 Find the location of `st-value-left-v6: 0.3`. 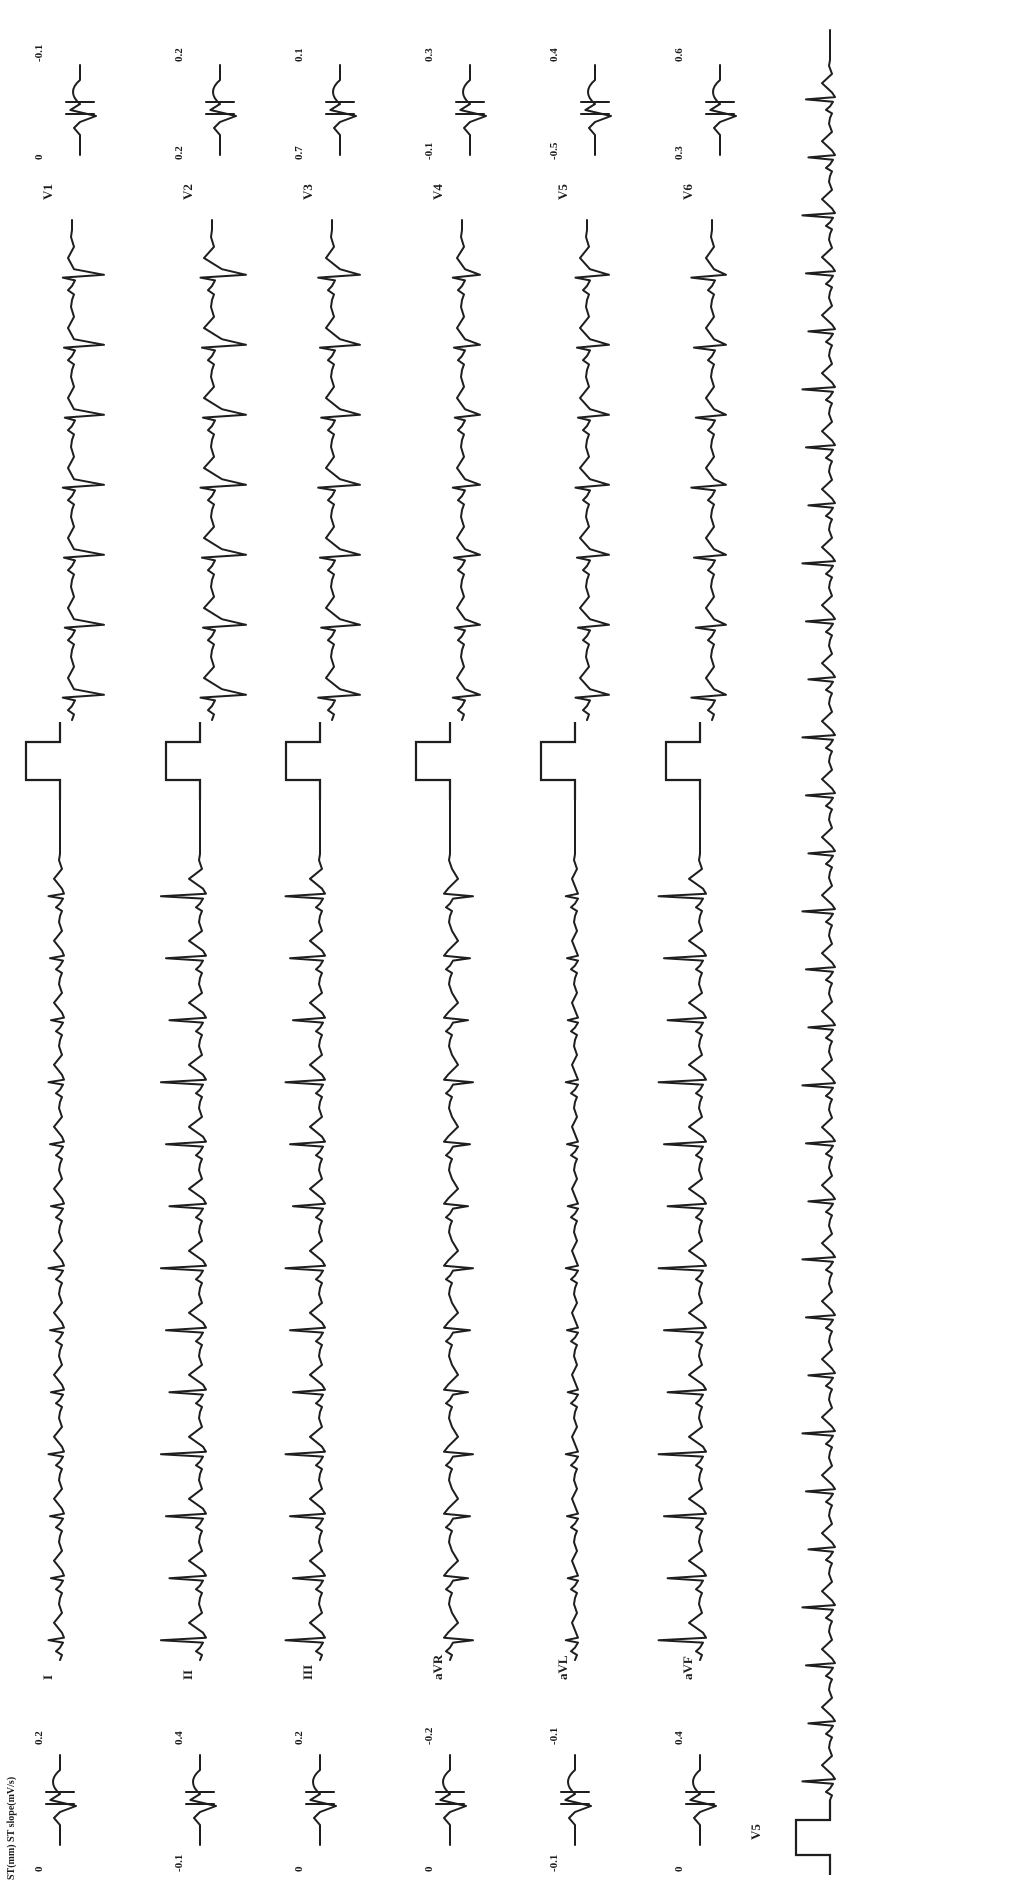

st-value-left-v6: 0.3 is located at coordinates (679, 153).